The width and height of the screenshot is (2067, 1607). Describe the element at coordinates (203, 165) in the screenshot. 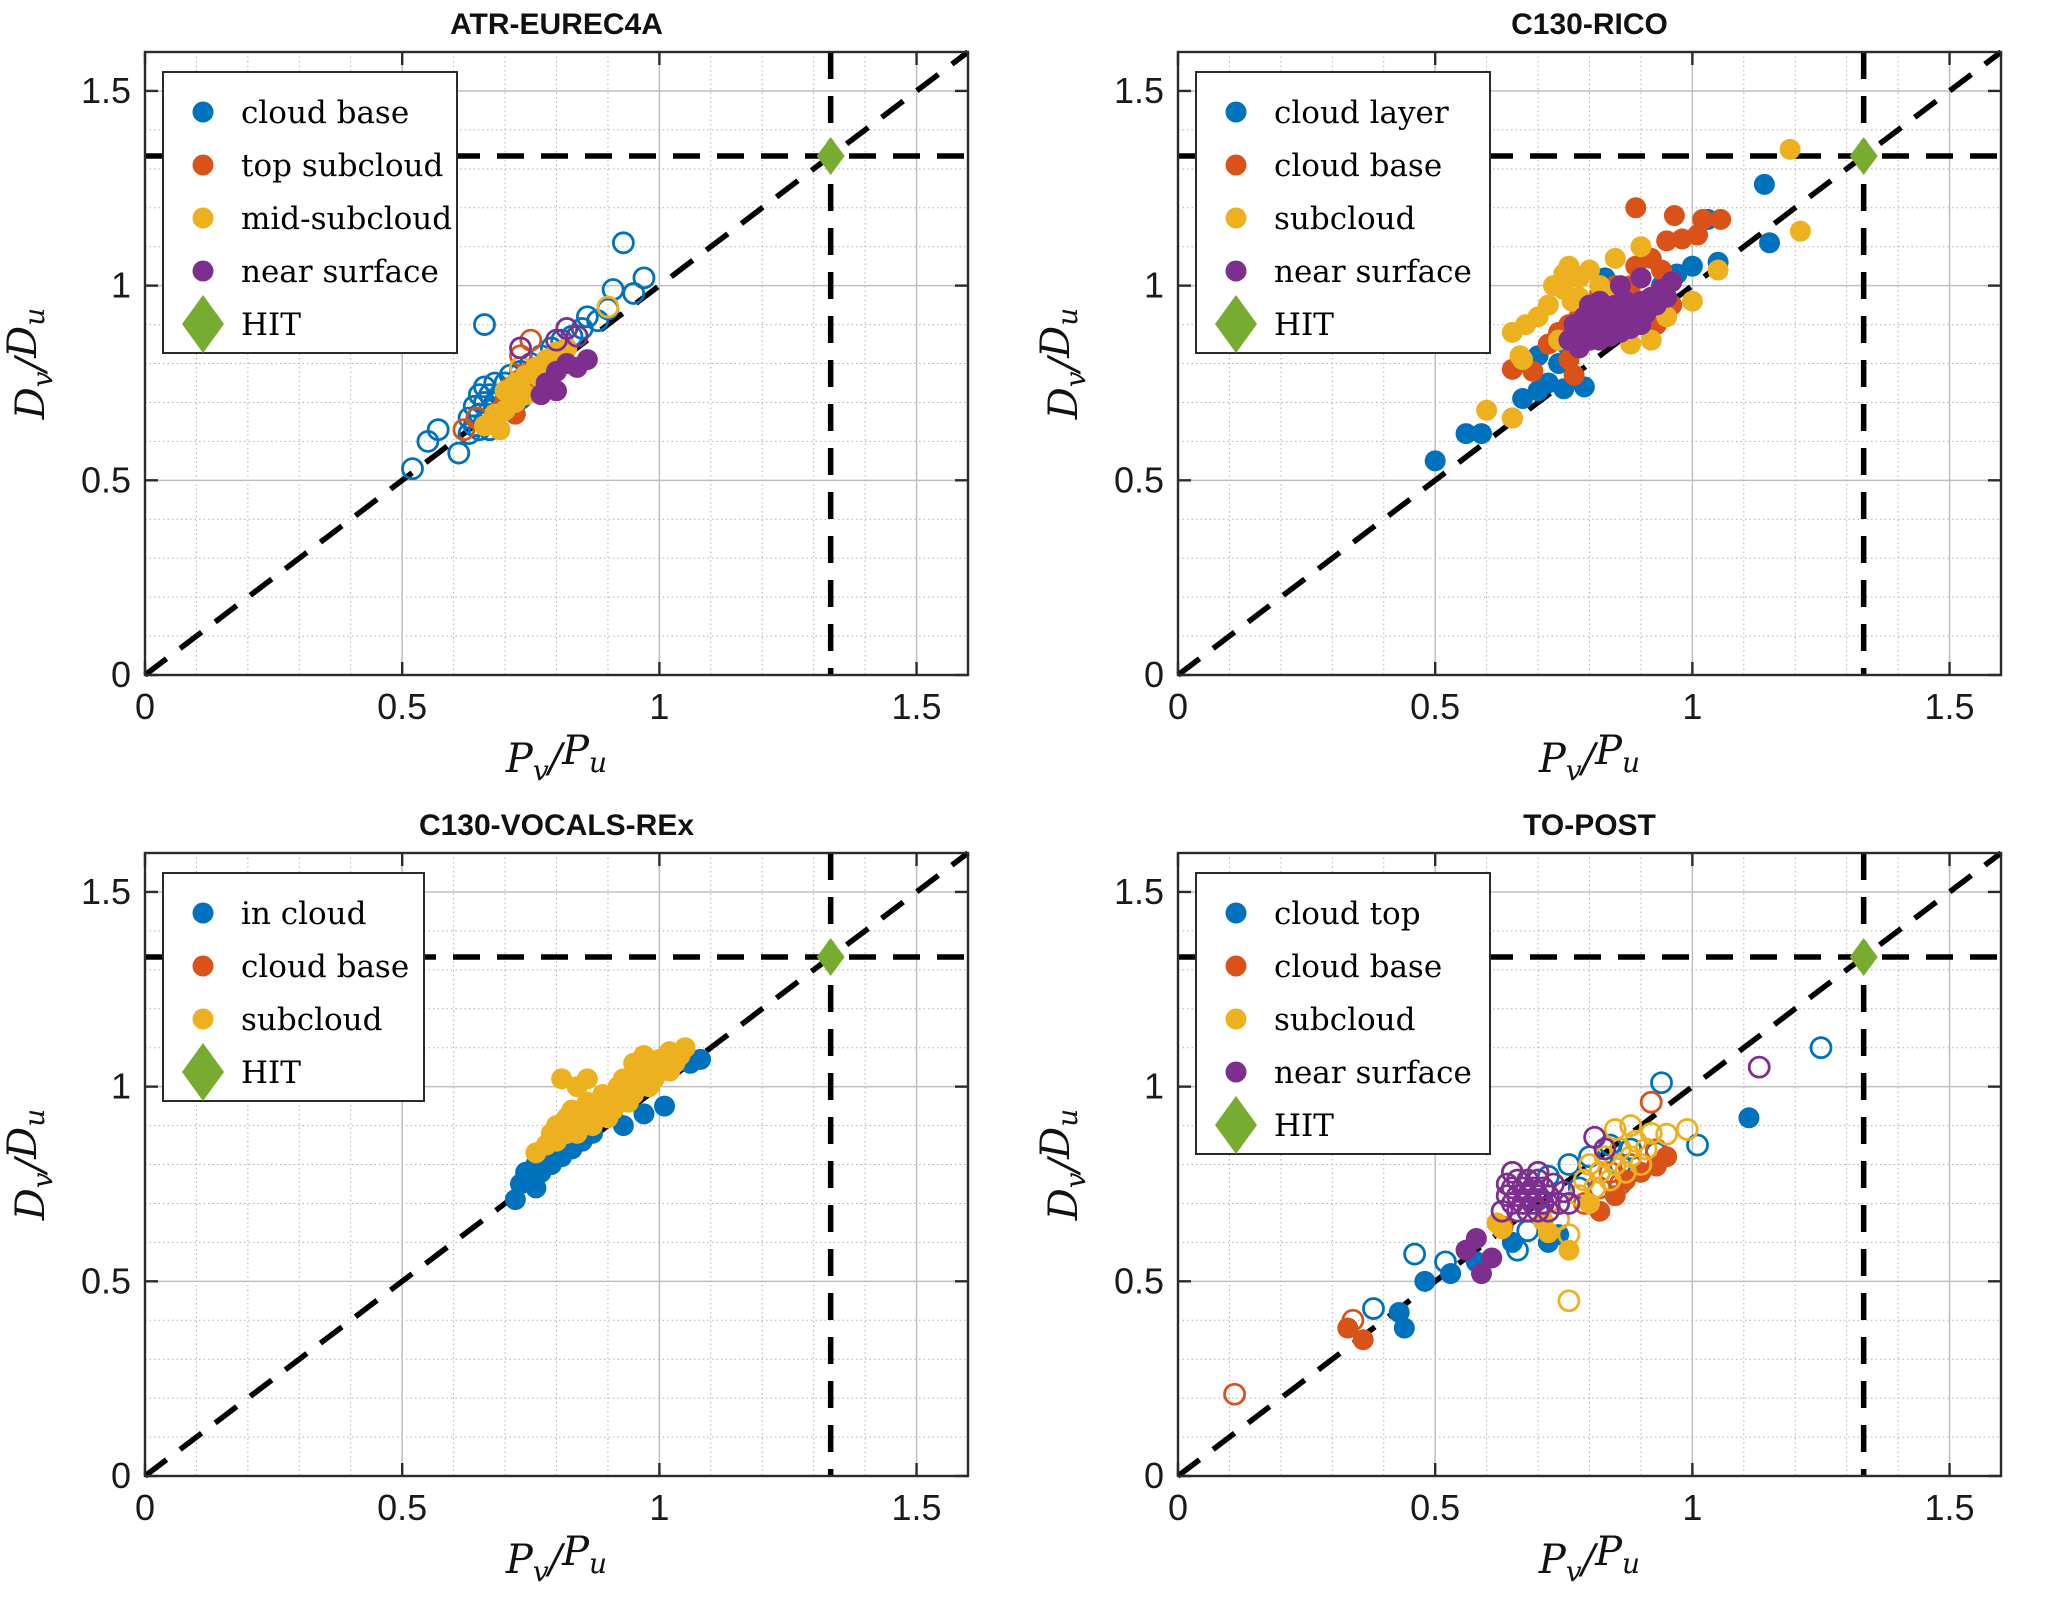

I see `top-subcloud-legend-marker-icon` at that location.